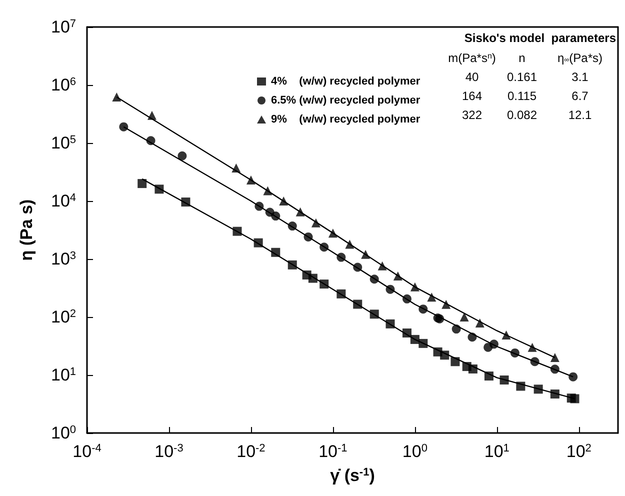  Describe the element at coordinates (580, 77) in the screenshot. I see `annotation: 3.1` at that location.